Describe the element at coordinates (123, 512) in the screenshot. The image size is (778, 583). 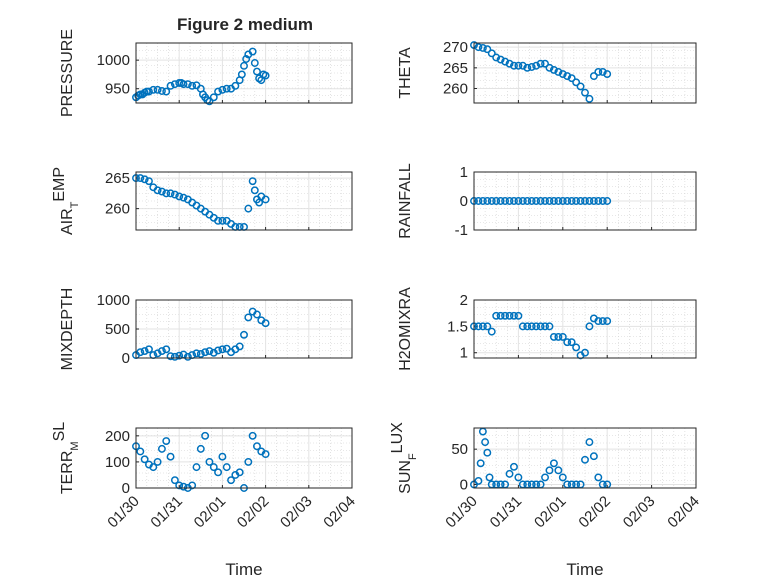
I see `x-tick-label: 01/30` at that location.